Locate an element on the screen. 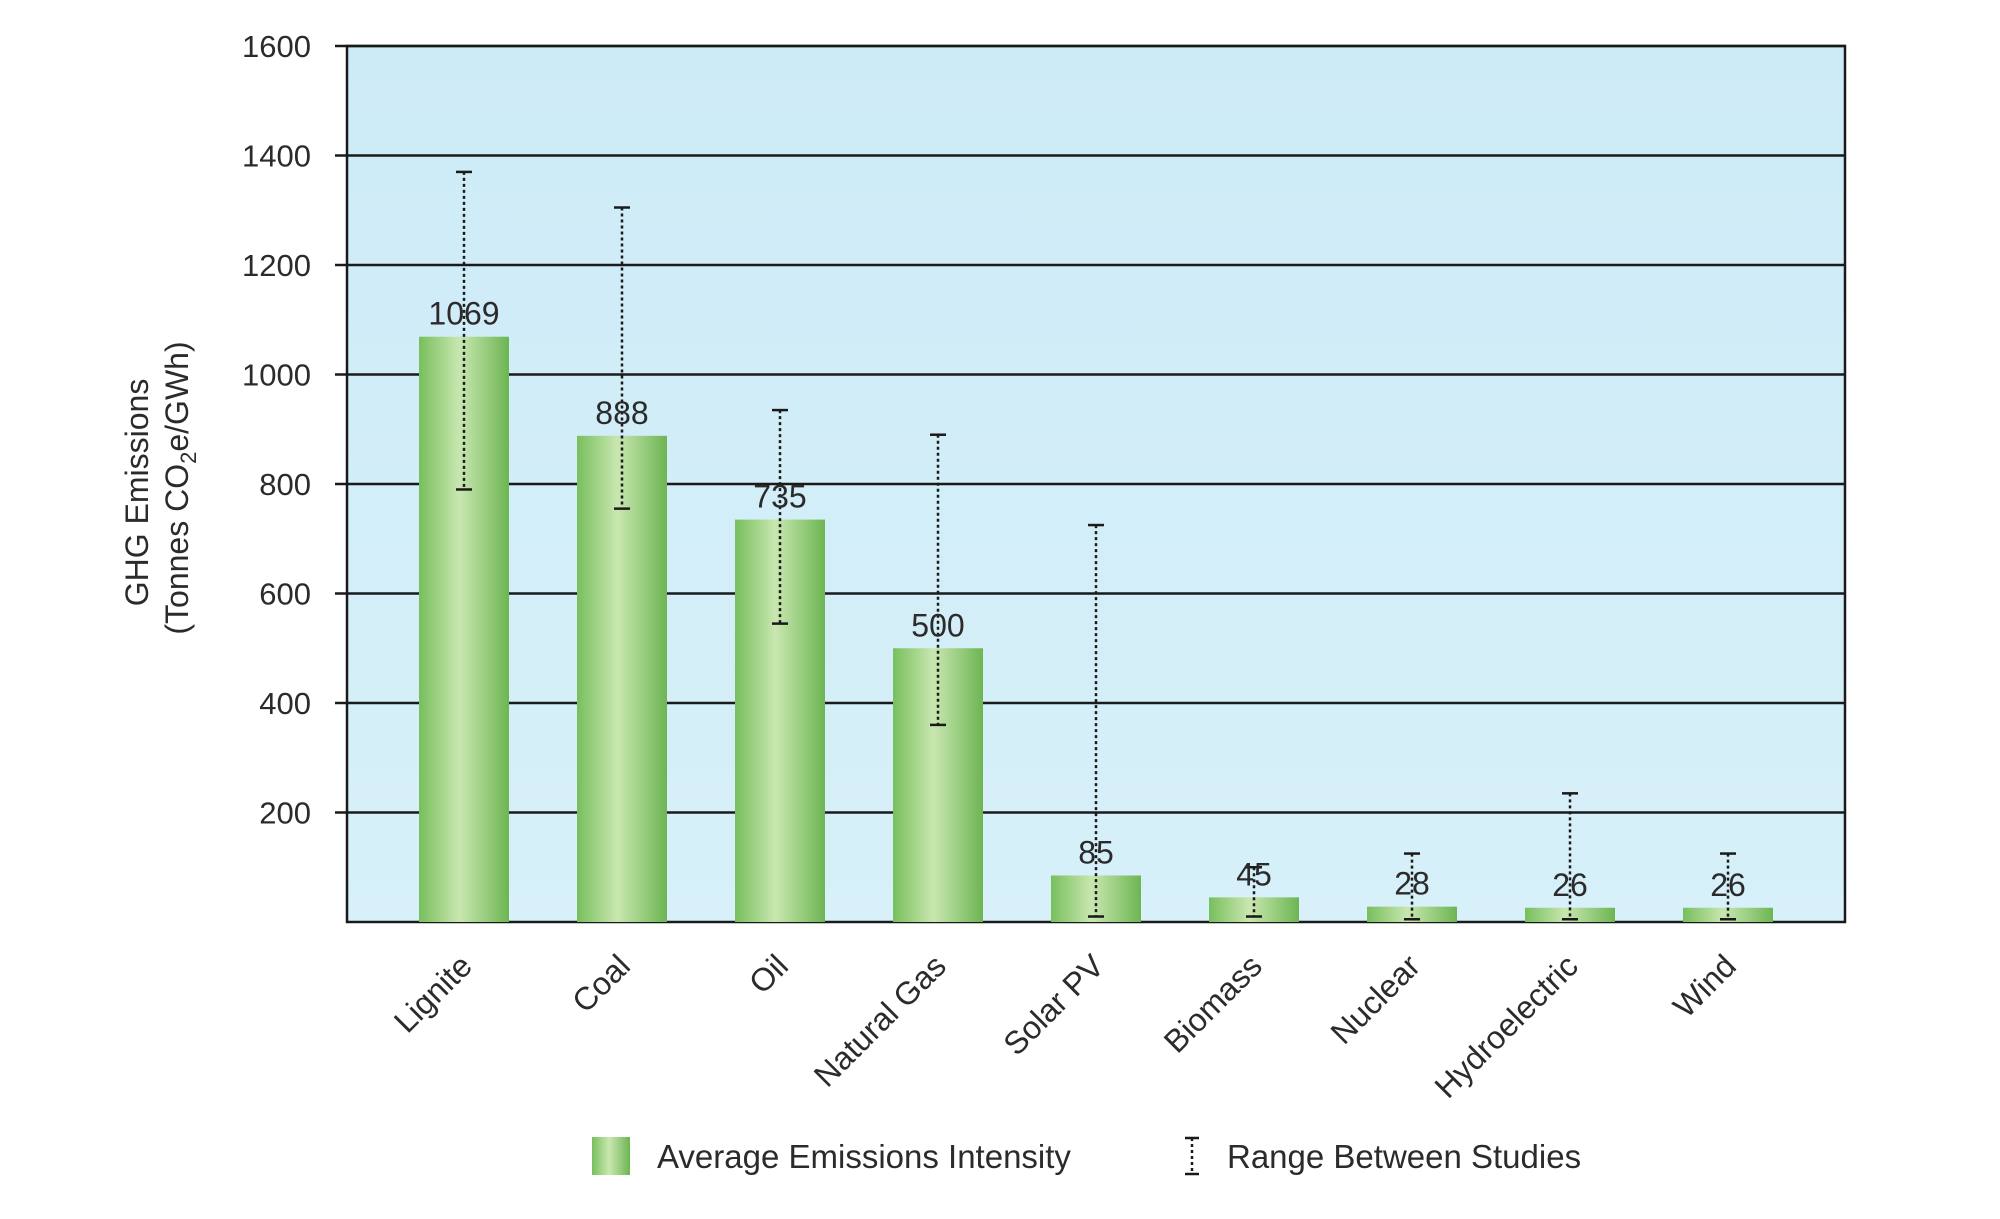 This screenshot has width=2000, height=1219. y-axis-ticks: 200 400 600 800 1000 1200 1400 1600 is located at coordinates (294, 430).